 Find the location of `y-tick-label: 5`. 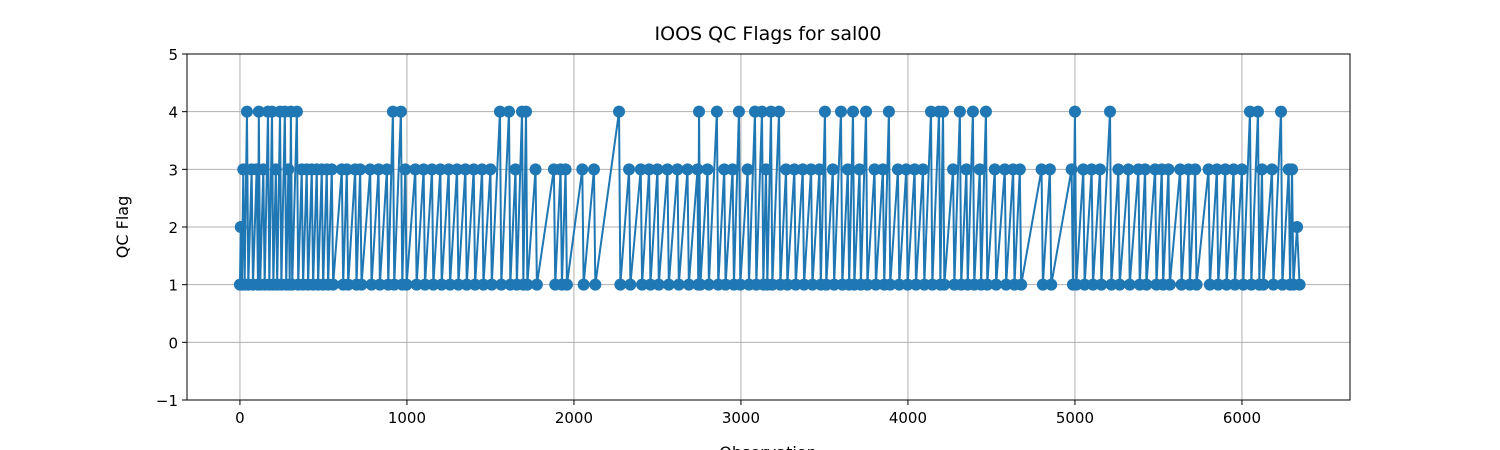

y-tick-label: 5 is located at coordinates (173, 55).